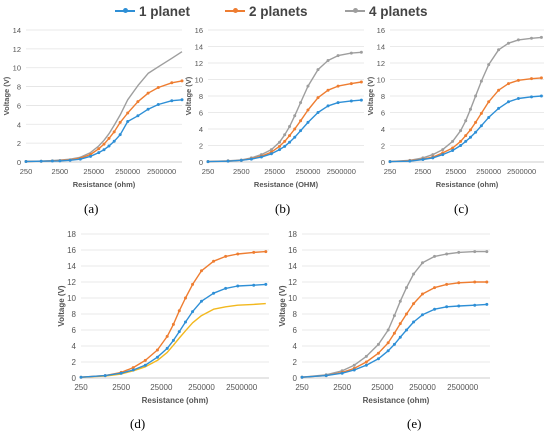 This screenshot has width=550, height=435. Describe the element at coordinates (386, 11) in the screenshot. I see `legend-item-4-planets: 4 planets` at that location.